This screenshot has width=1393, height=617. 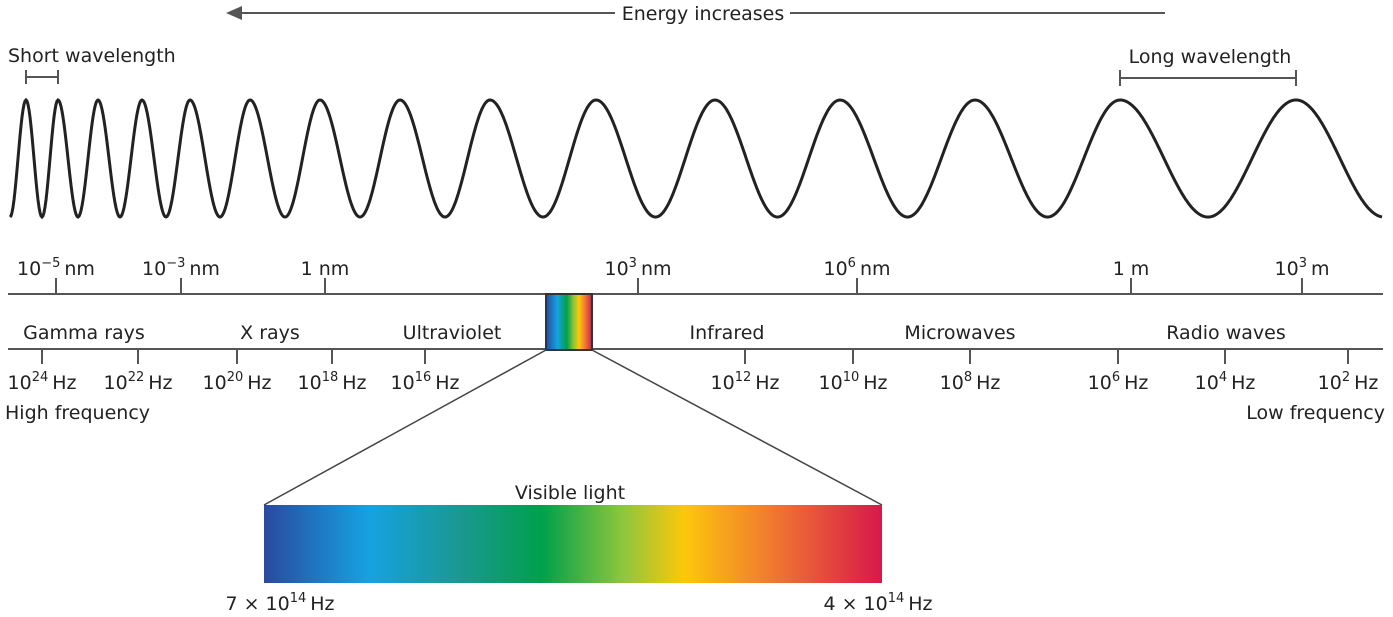 What do you see at coordinates (569, 322) in the screenshot?
I see `visible-band` at bounding box center [569, 322].